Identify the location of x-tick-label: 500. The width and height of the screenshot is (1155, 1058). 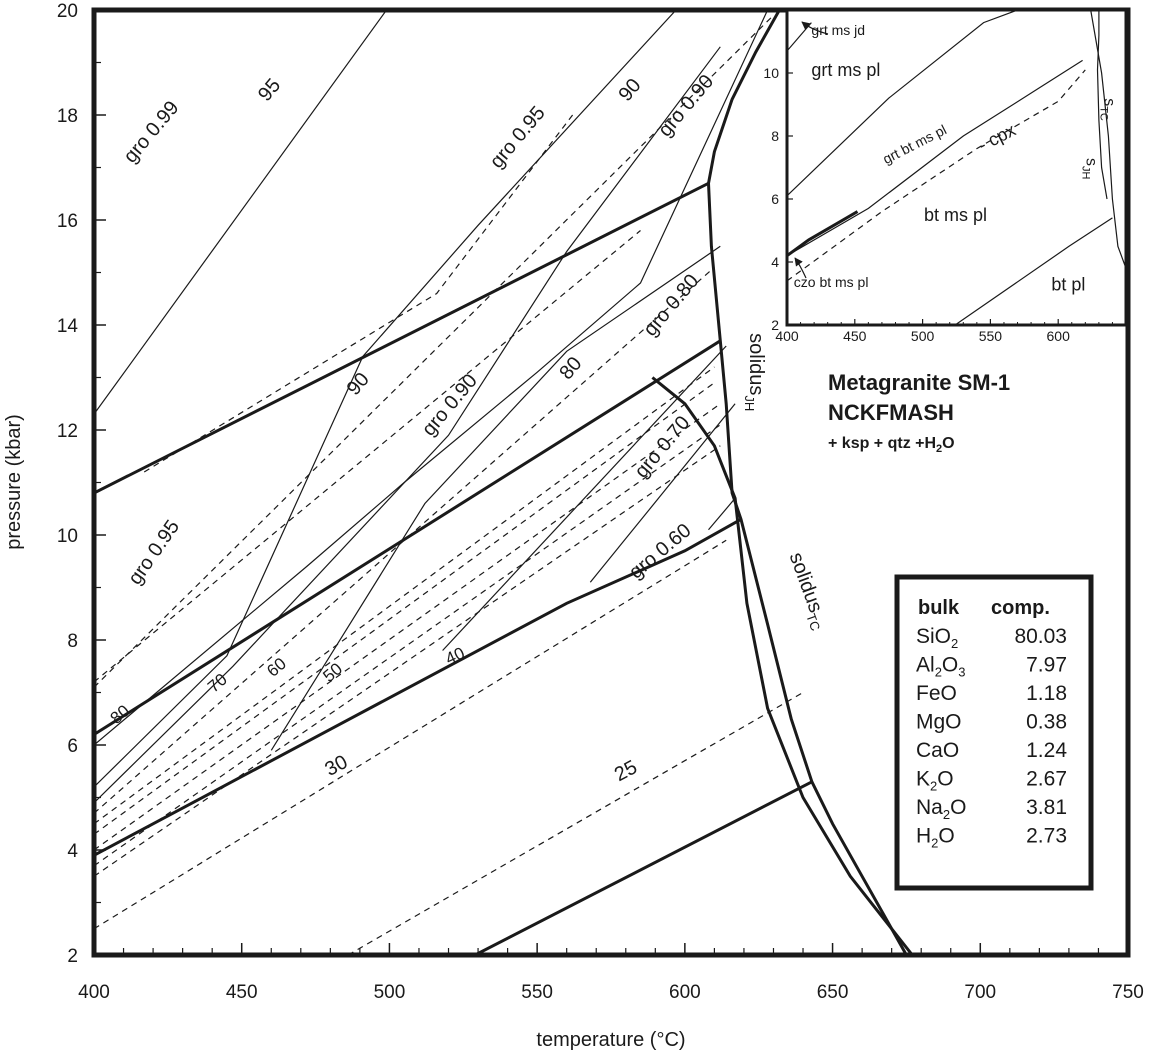
(390, 992).